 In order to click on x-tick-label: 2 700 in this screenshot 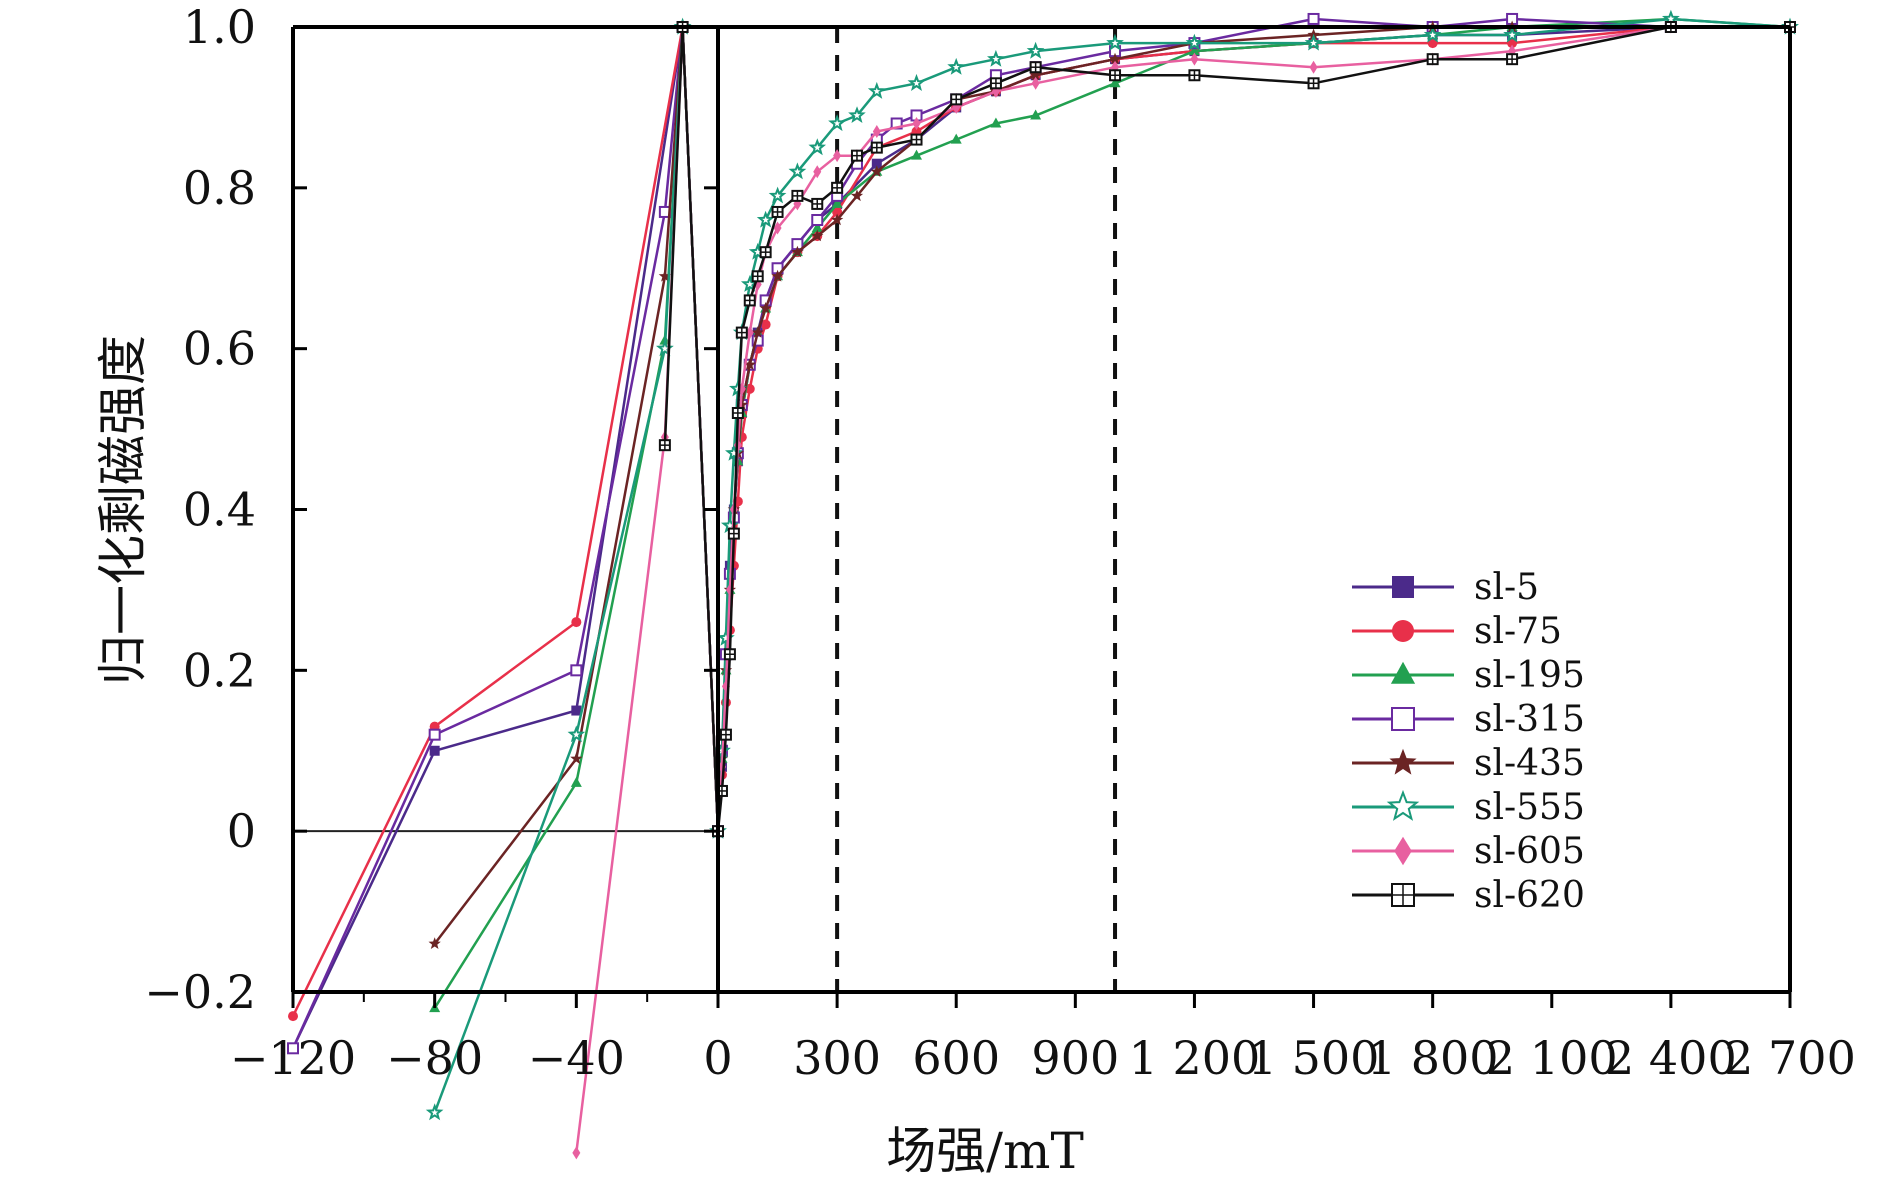, I will do `click(1790, 1058)`.